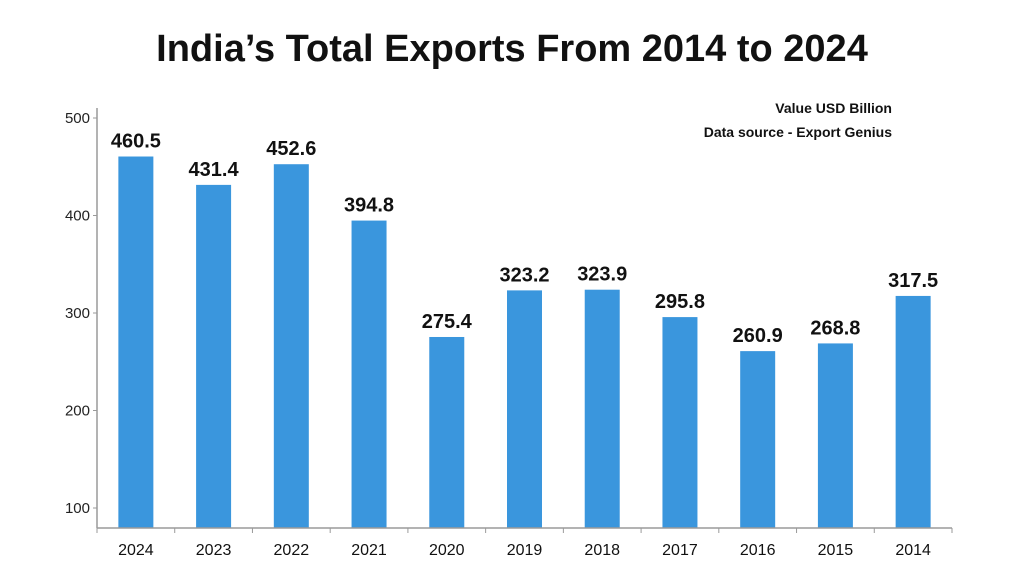 This screenshot has height=576, width=1024. Describe the element at coordinates (835, 435) in the screenshot. I see `bar-2015` at that location.